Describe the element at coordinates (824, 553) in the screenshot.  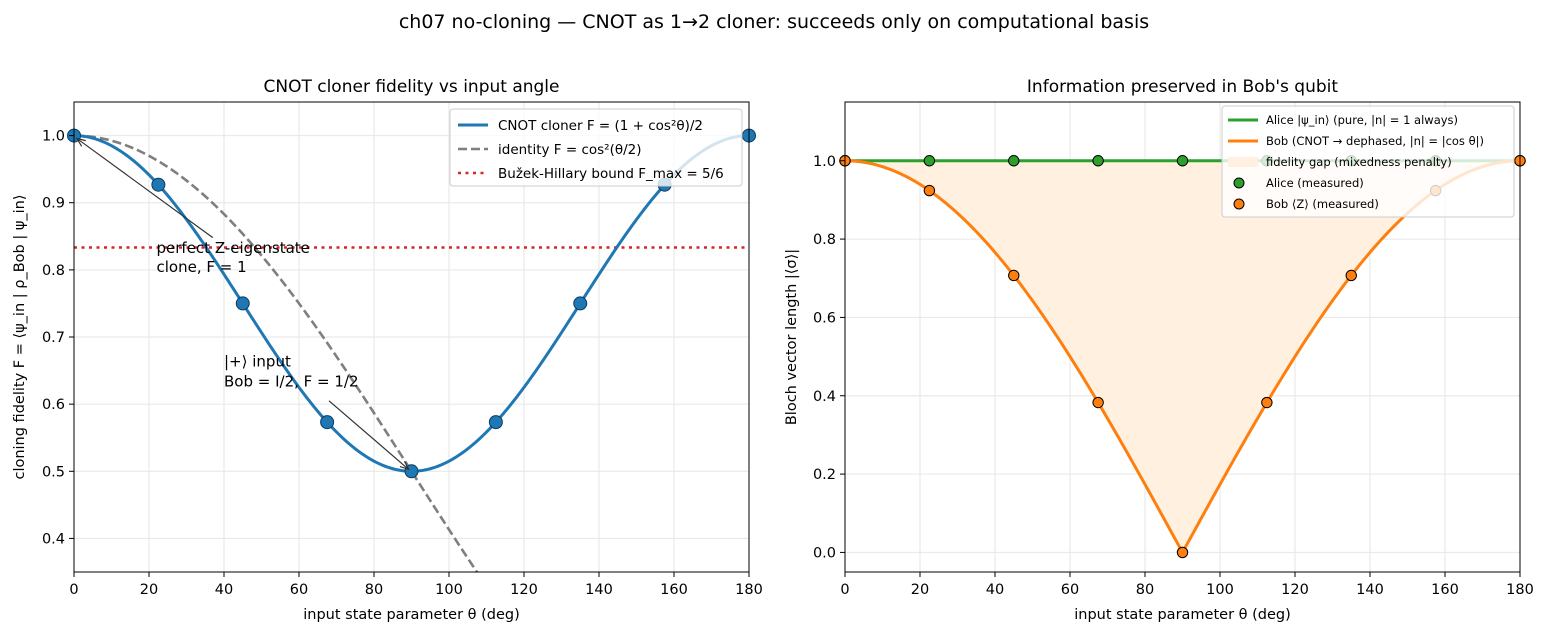
I see `y-tick-label: 0.0` at that location.